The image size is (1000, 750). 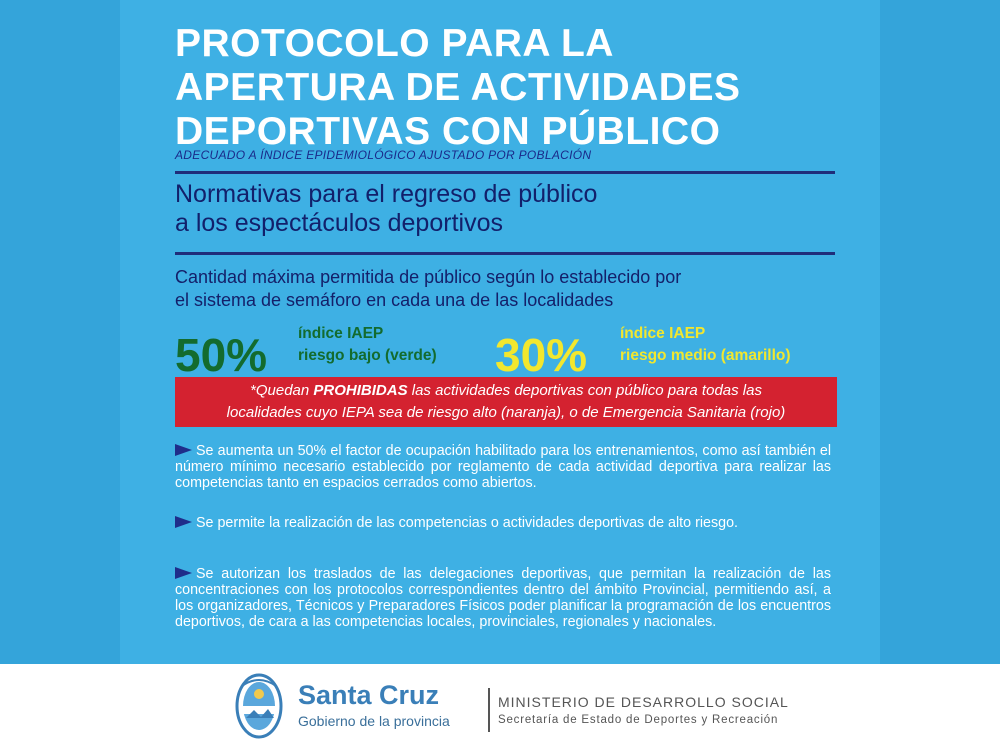 What do you see at coordinates (282, 390) in the screenshot?
I see `alert-prefix: *Quedan` at bounding box center [282, 390].